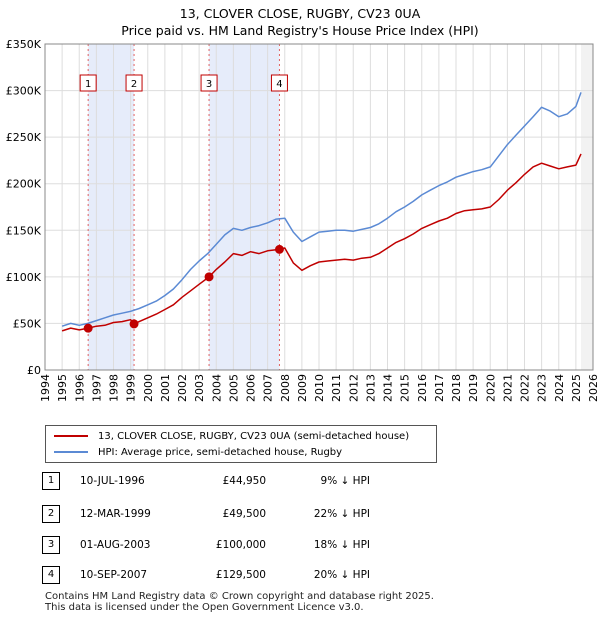  What do you see at coordinates (507, 388) in the screenshot?
I see `x-tick-label: 2021` at bounding box center [507, 388].